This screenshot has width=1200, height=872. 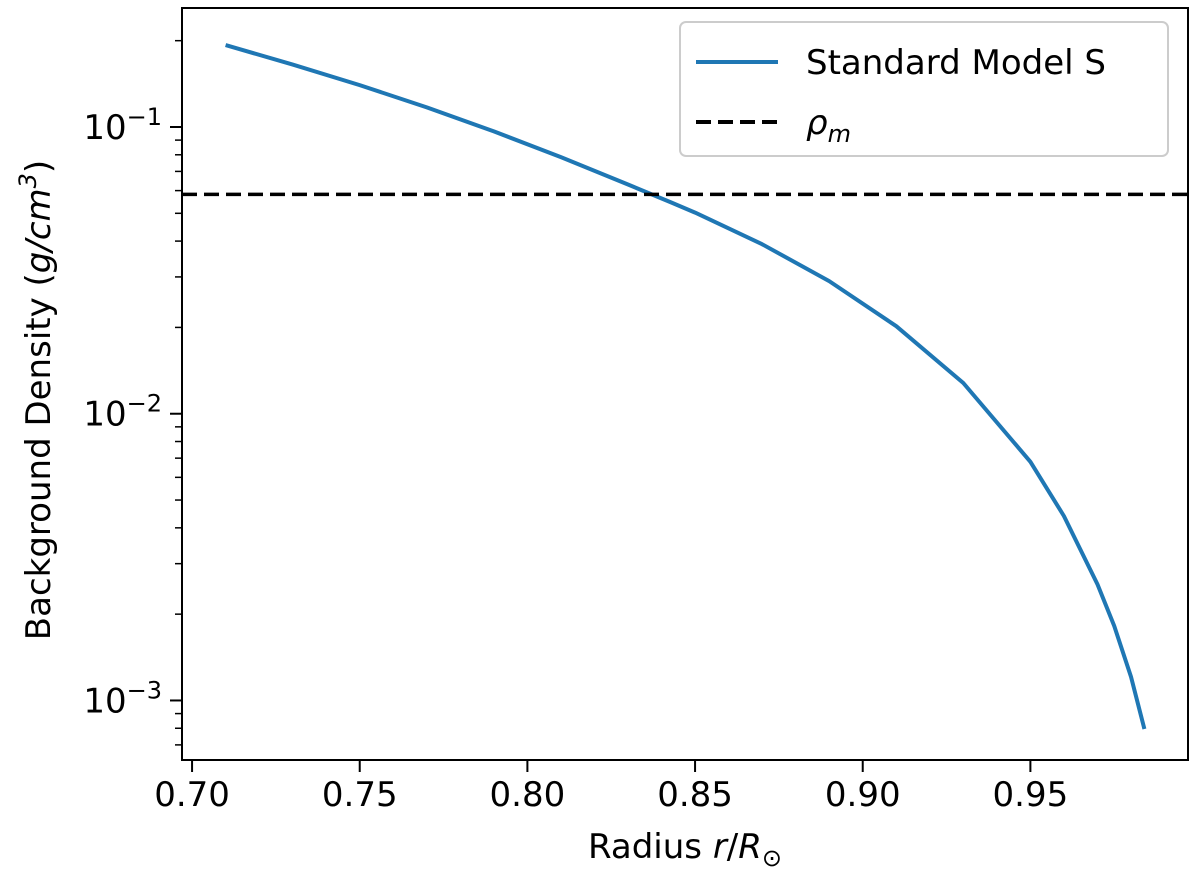 What do you see at coordinates (772, 858) in the screenshot?
I see `x-axis-label-sub: ⊙` at bounding box center [772, 858].